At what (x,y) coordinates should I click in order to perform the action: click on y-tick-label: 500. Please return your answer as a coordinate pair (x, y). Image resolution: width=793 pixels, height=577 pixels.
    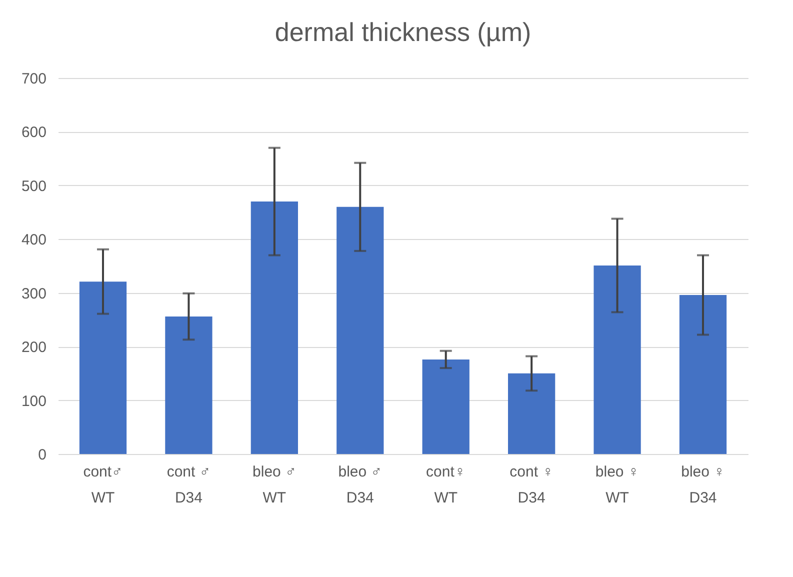
    Looking at the image, I should click on (33, 186).